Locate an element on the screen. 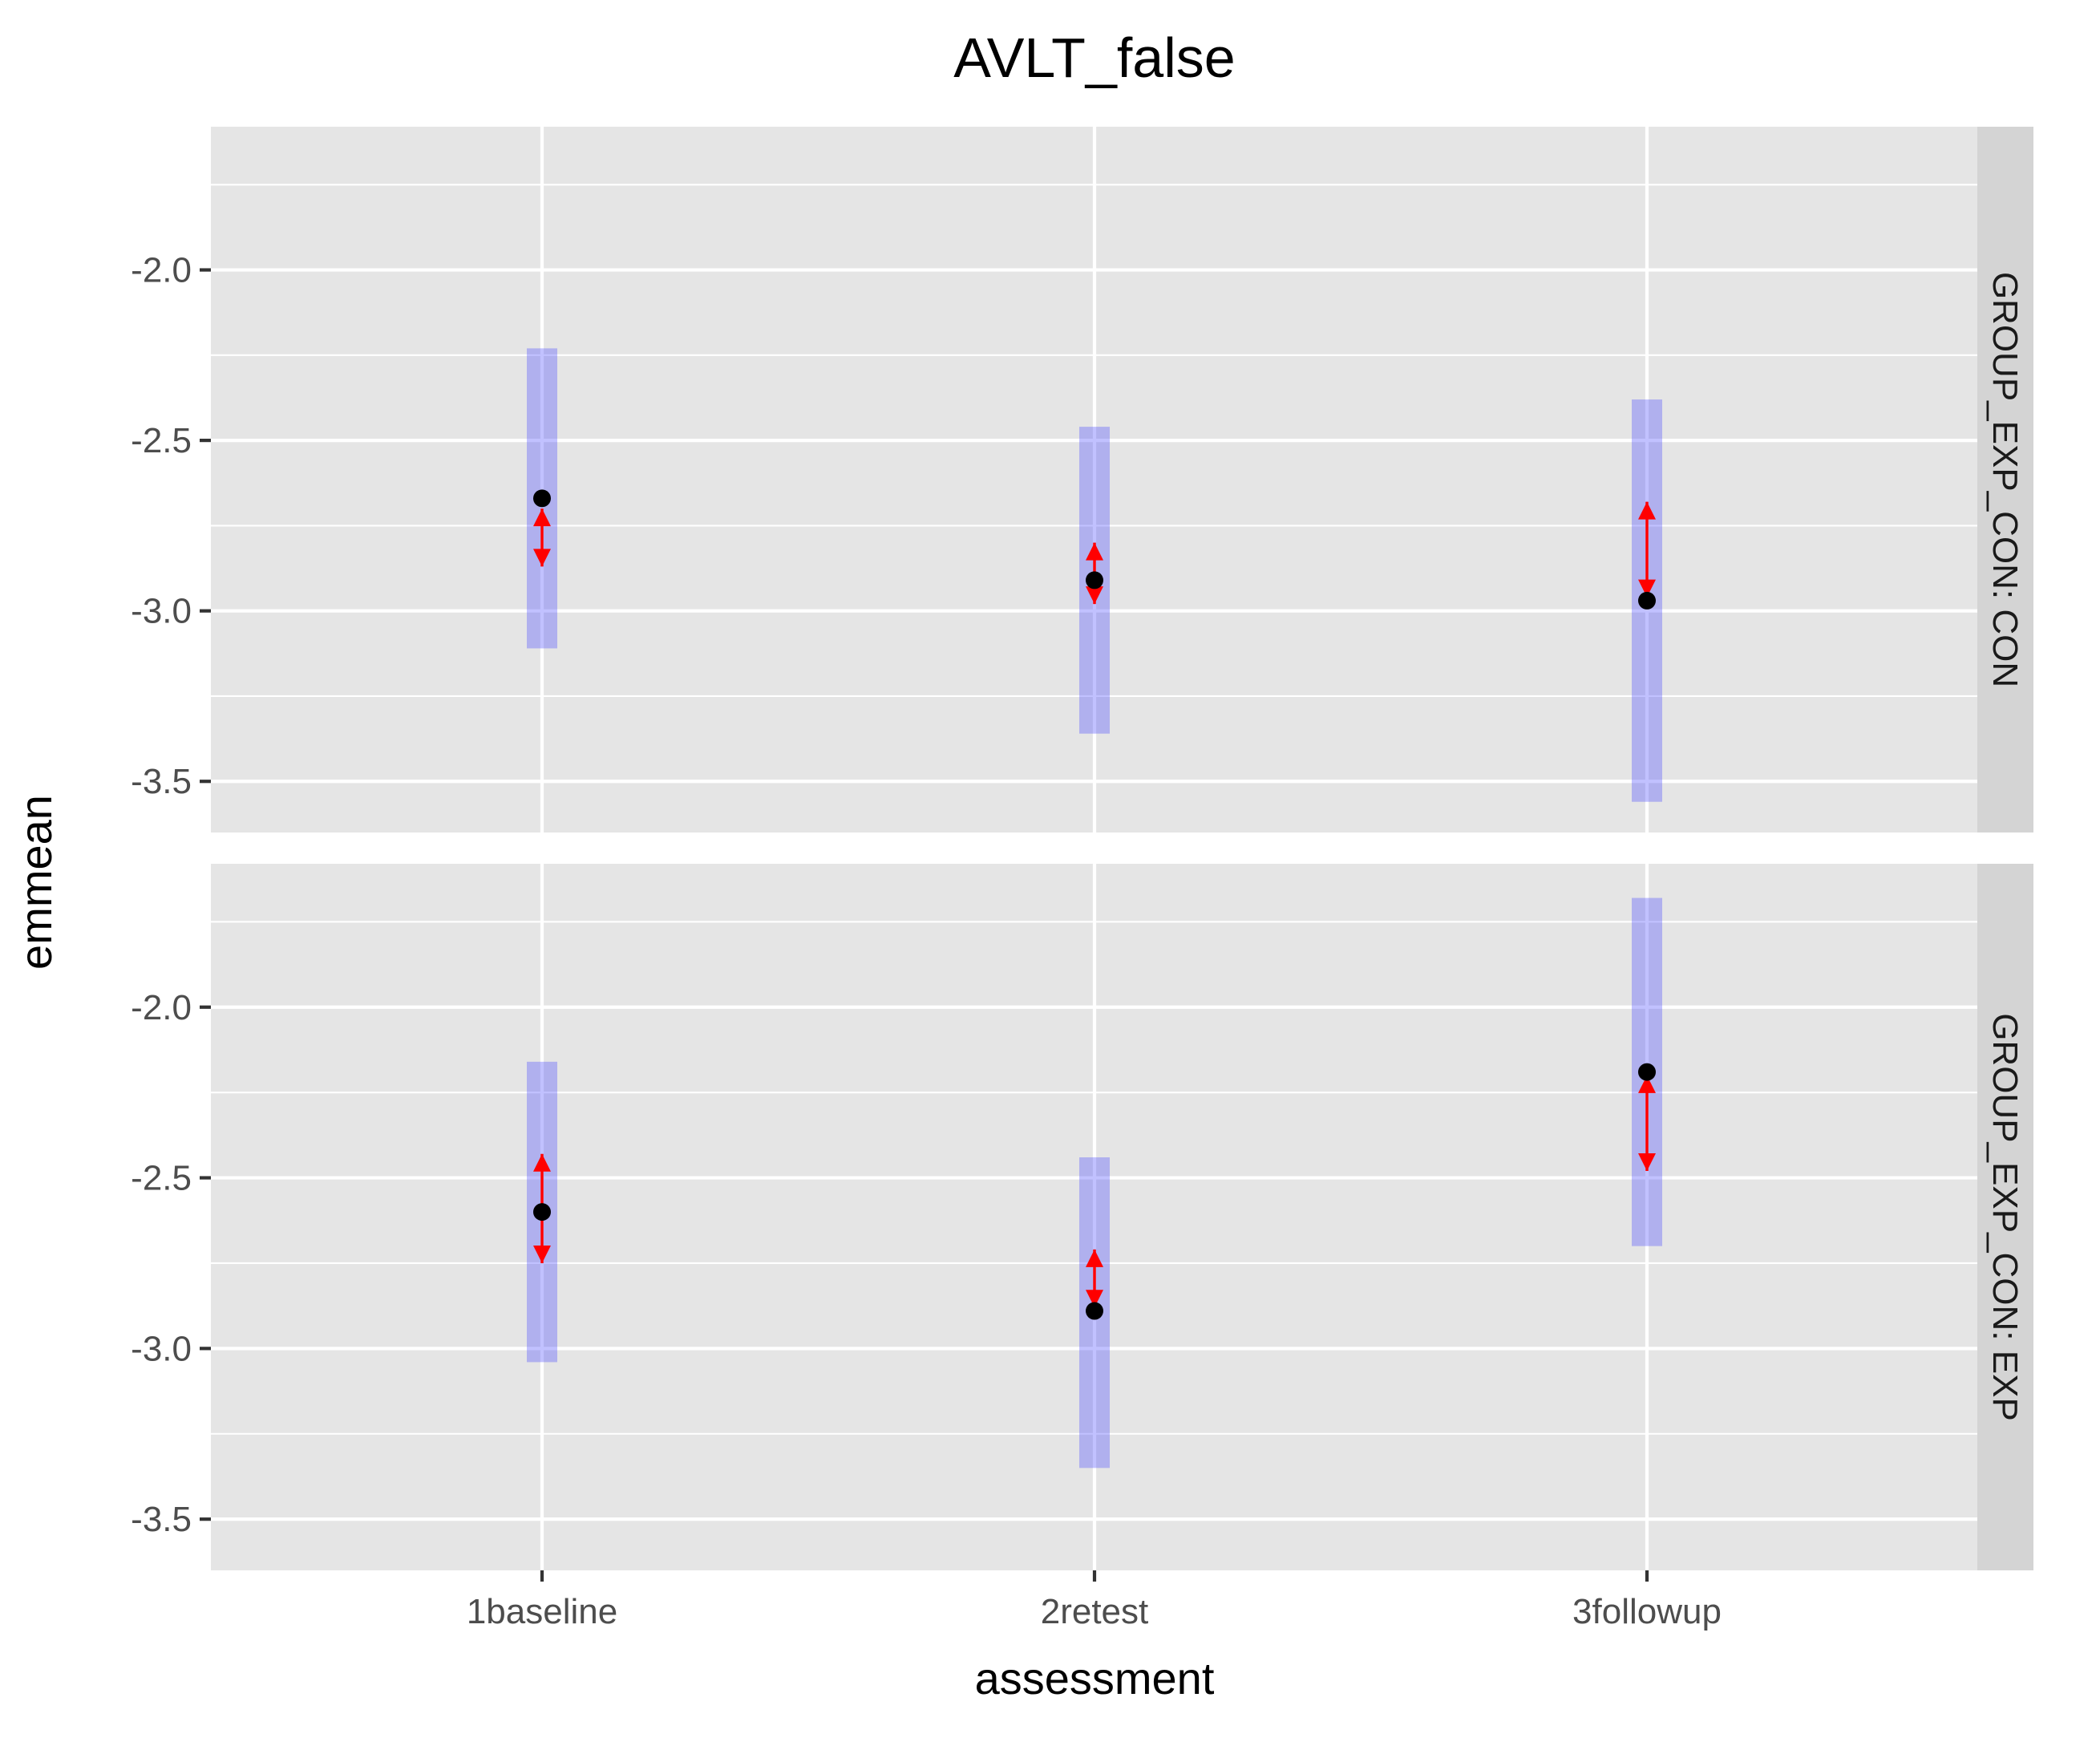 Image resolution: width=2100 pixels, height=1746 pixels. x-tick-label: 2retest is located at coordinates (1095, 1611).